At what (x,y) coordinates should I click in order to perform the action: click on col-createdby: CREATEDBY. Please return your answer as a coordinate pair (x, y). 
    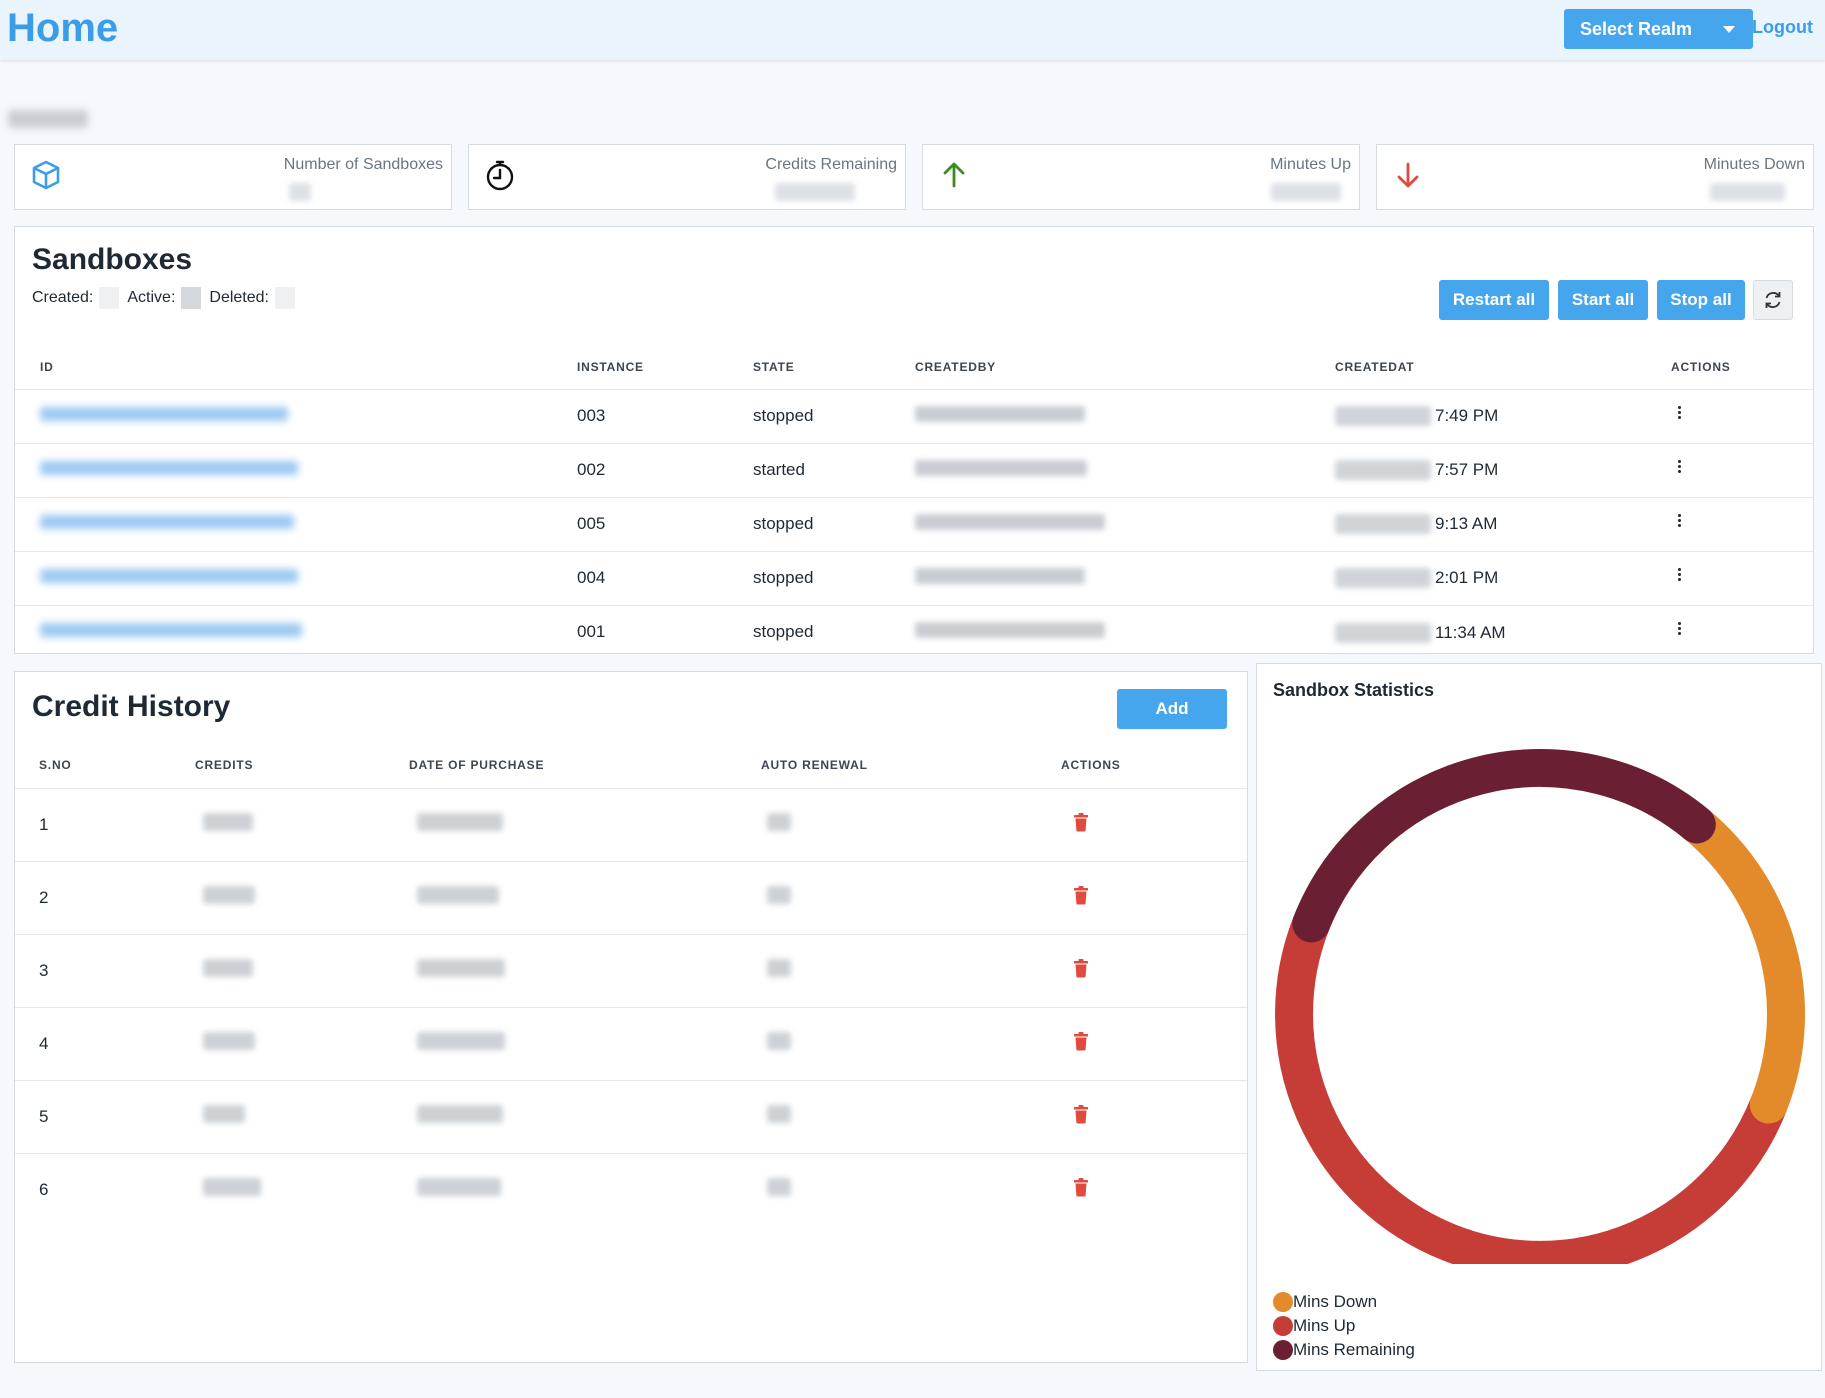
    Looking at the image, I should click on (955, 366).